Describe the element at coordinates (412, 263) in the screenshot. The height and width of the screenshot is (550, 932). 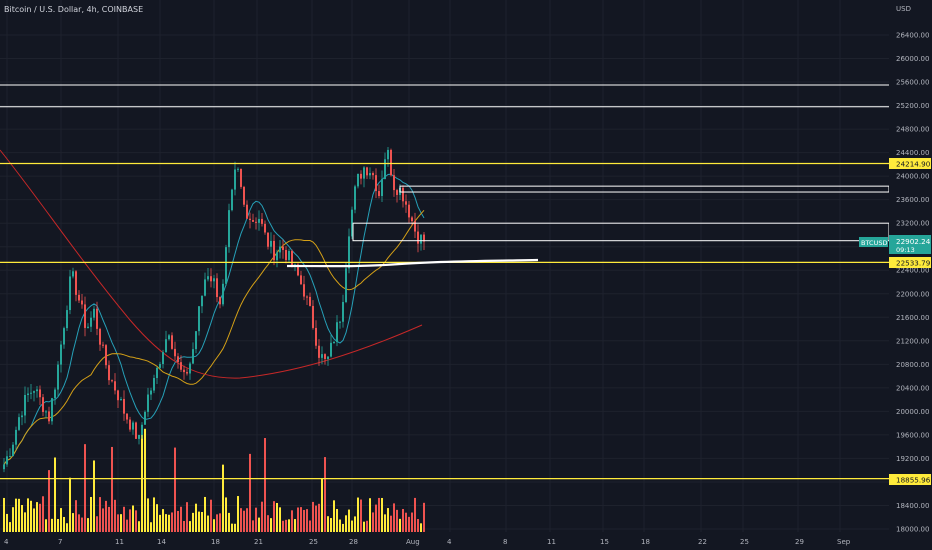
I see `trend-drawing` at that location.